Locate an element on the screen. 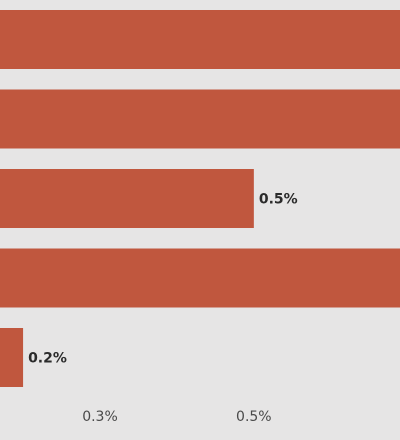 The image size is (400, 440). x-axis-ticks: 0.3% 0.5% is located at coordinates (176, 417).